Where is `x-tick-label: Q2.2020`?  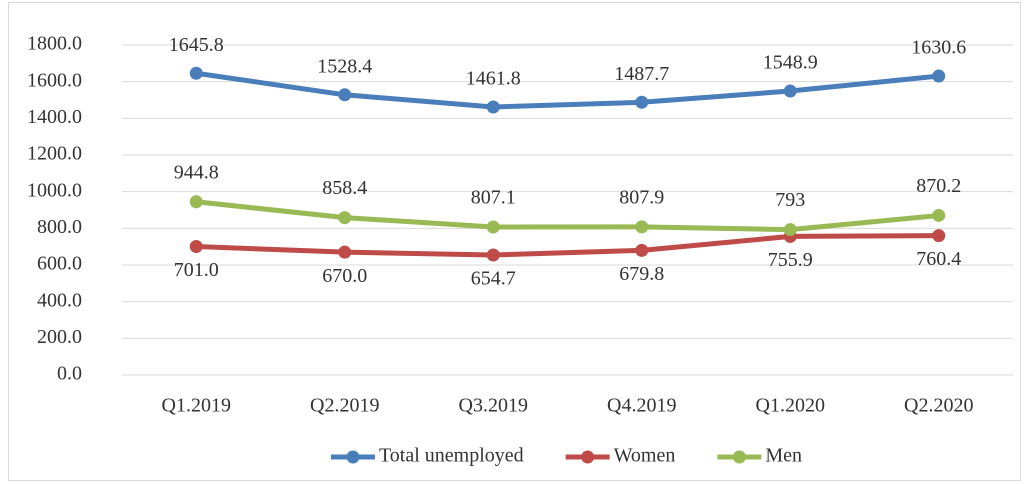 x-tick-label: Q2.2020 is located at coordinates (938, 406).